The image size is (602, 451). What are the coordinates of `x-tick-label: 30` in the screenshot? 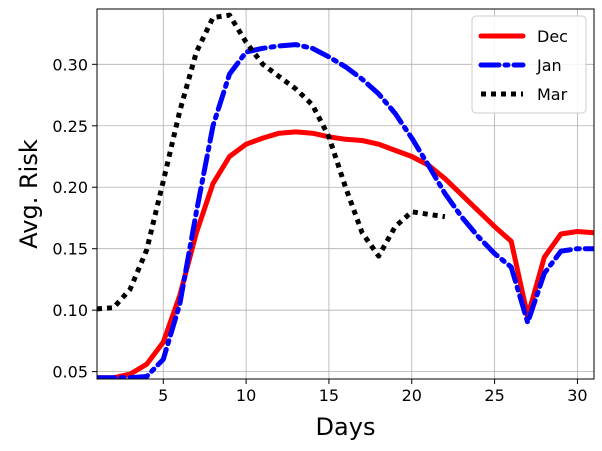 It's located at (577, 395).